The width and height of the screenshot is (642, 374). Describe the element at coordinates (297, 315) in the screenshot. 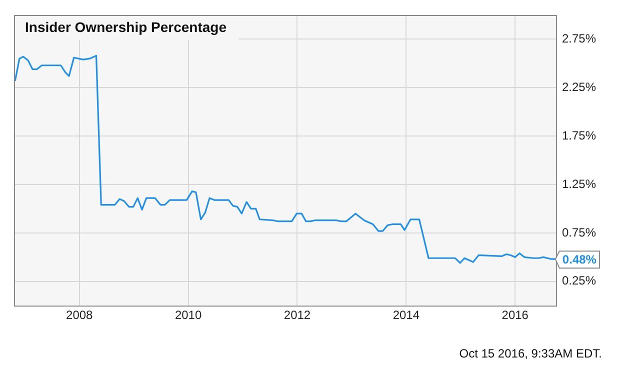

I see `x-tick-label: 2012` at that location.